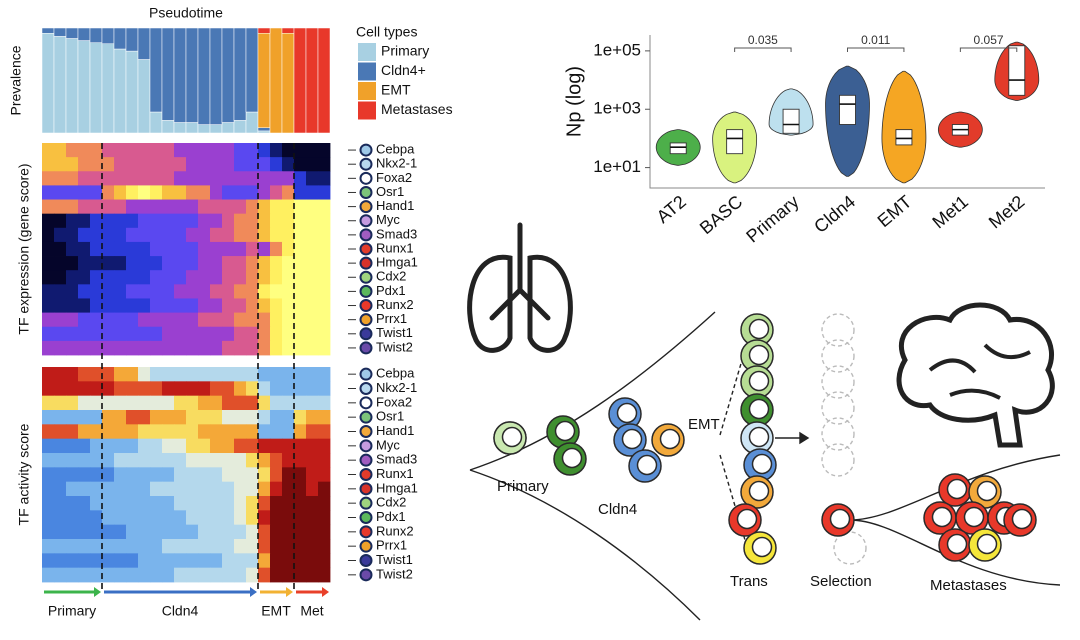  I want to click on x-tick-label: Met2, so click(1007, 211).